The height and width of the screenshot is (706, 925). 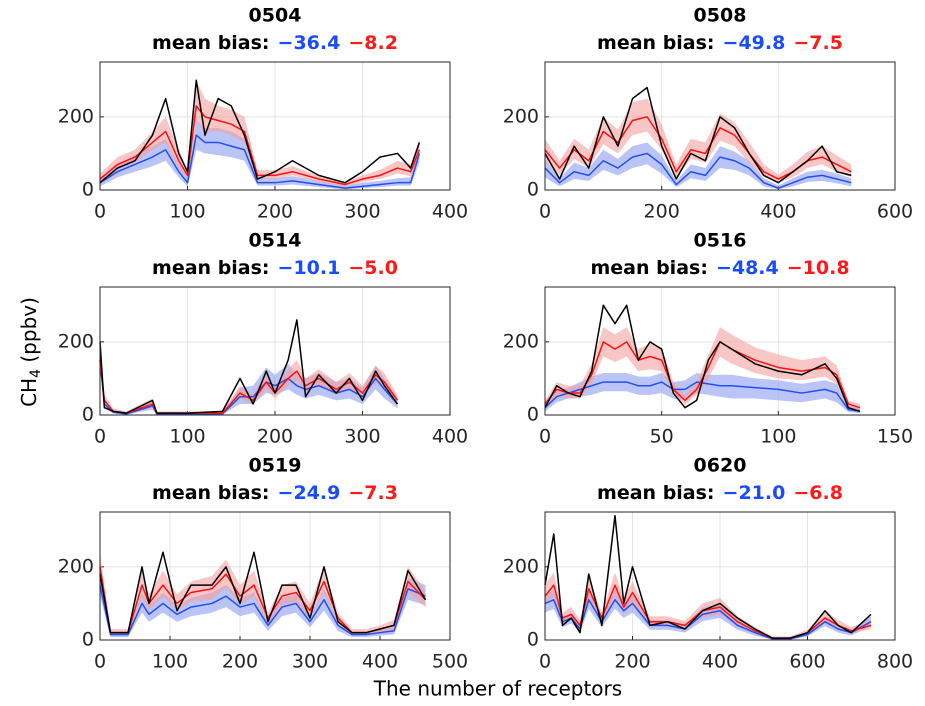 What do you see at coordinates (275, 43) in the screenshot?
I see `subplot-subtitle: mean bias: −36.4 −8.2` at bounding box center [275, 43].